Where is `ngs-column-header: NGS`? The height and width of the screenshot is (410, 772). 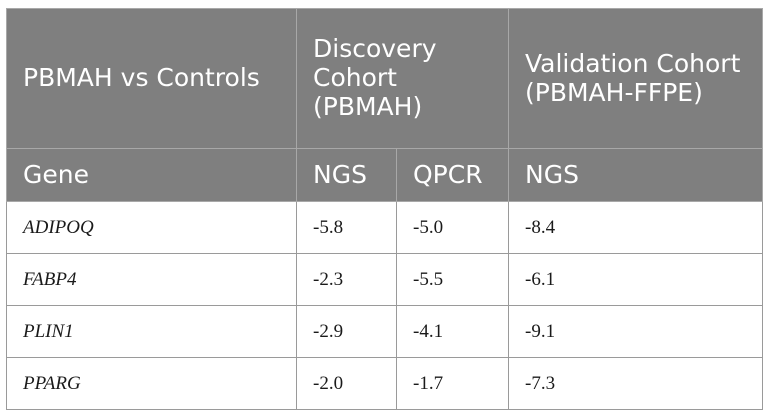 ngs-column-header: NGS is located at coordinates (346, 175).